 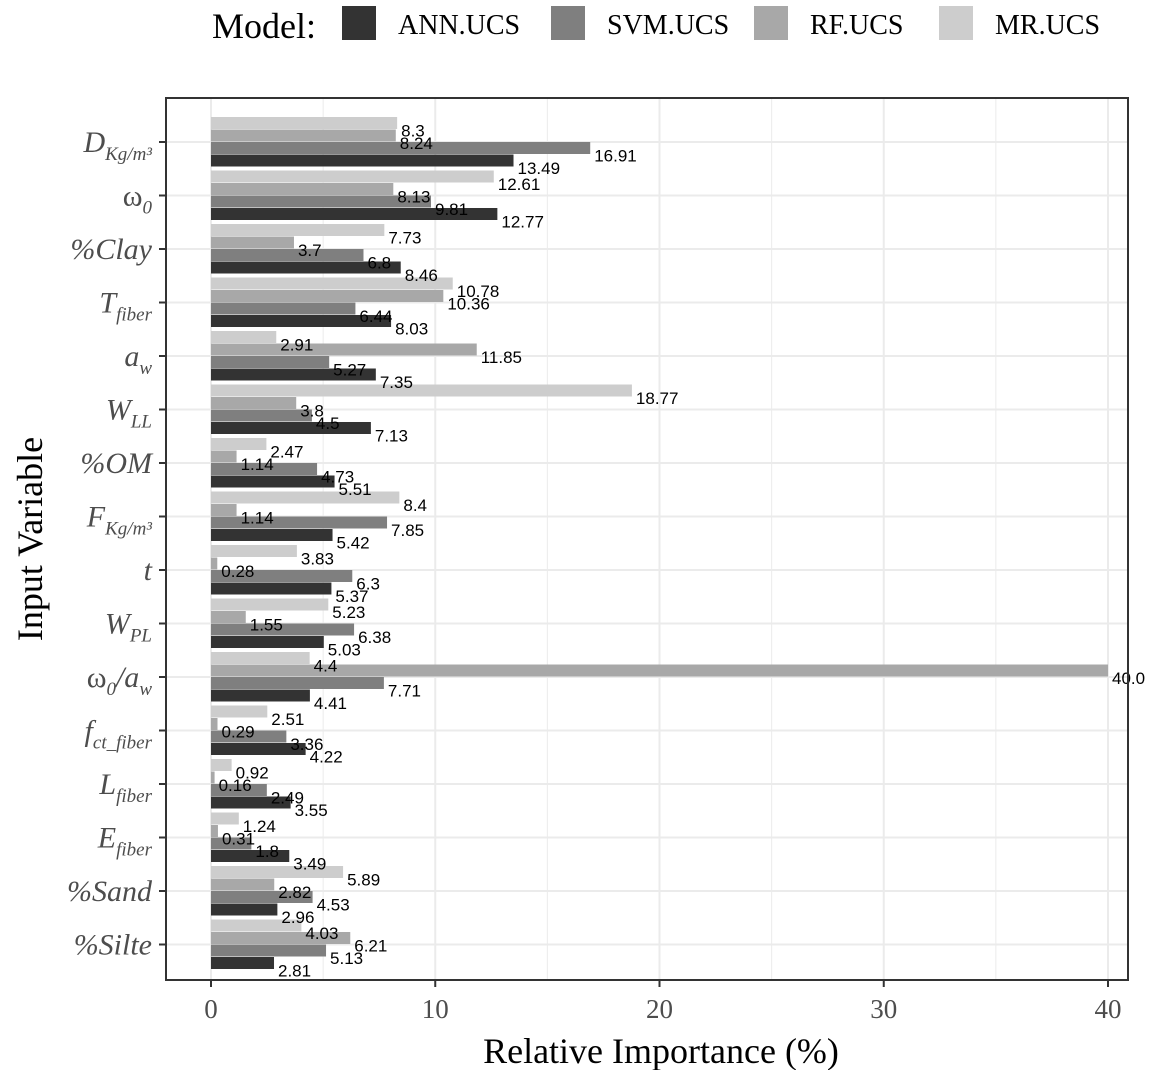 What do you see at coordinates (120, 680) in the screenshot?
I see `y-tick-label: ω0/aw` at bounding box center [120, 680].